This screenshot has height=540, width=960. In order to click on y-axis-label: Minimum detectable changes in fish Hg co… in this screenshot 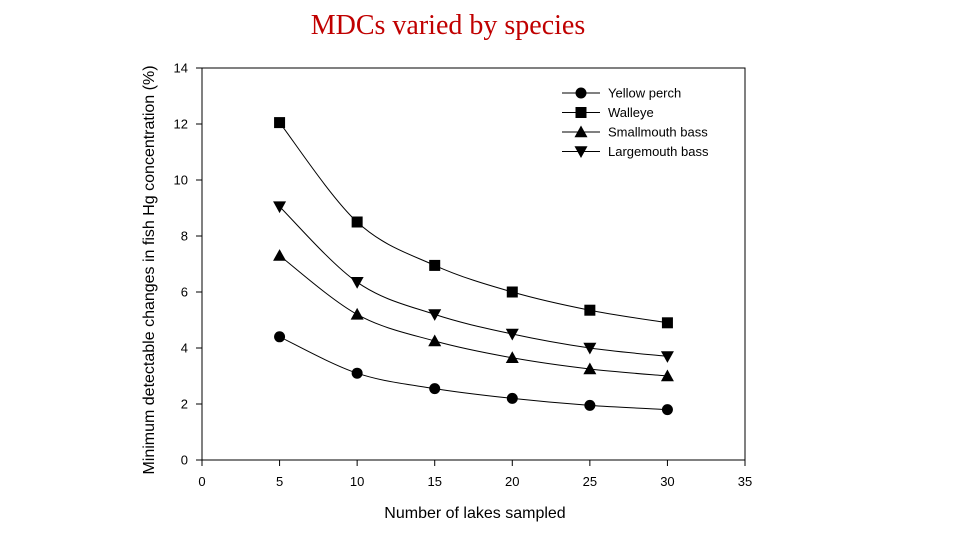, I will do `click(149, 269)`.